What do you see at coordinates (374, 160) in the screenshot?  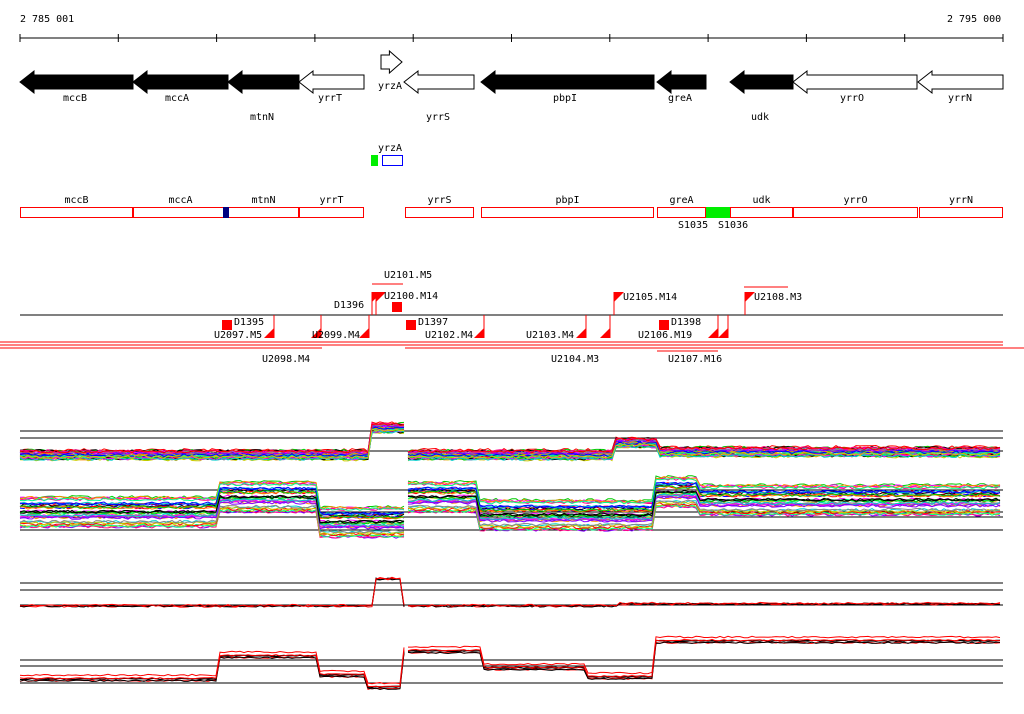 I see `small-track-green-mark` at bounding box center [374, 160].